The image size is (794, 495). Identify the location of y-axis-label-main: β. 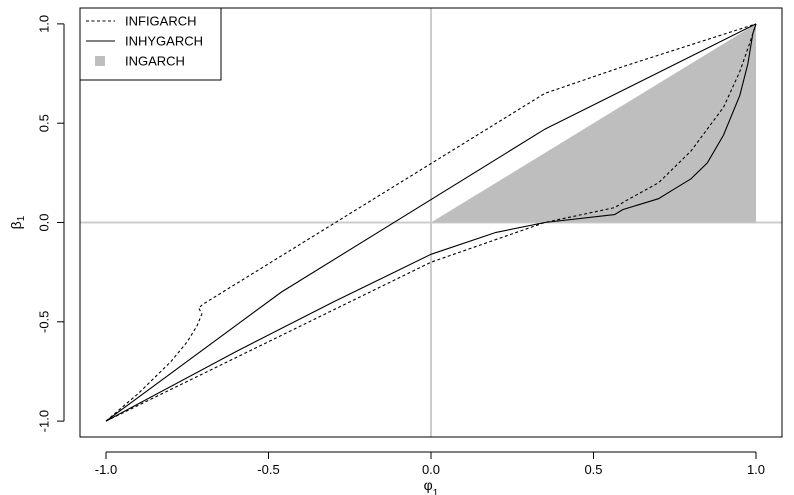
(16, 225).